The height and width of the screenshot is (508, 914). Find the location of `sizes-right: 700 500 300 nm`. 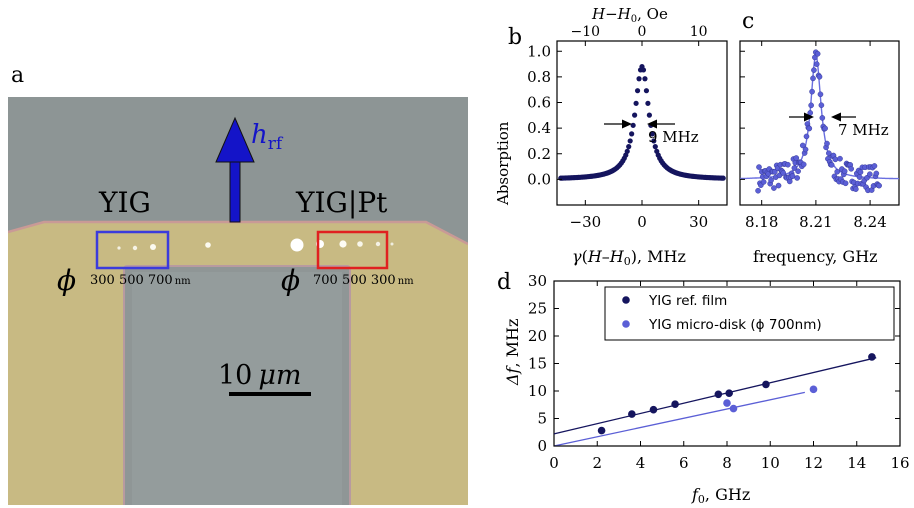

sizes-right: 700 500 300 nm is located at coordinates (363, 280).